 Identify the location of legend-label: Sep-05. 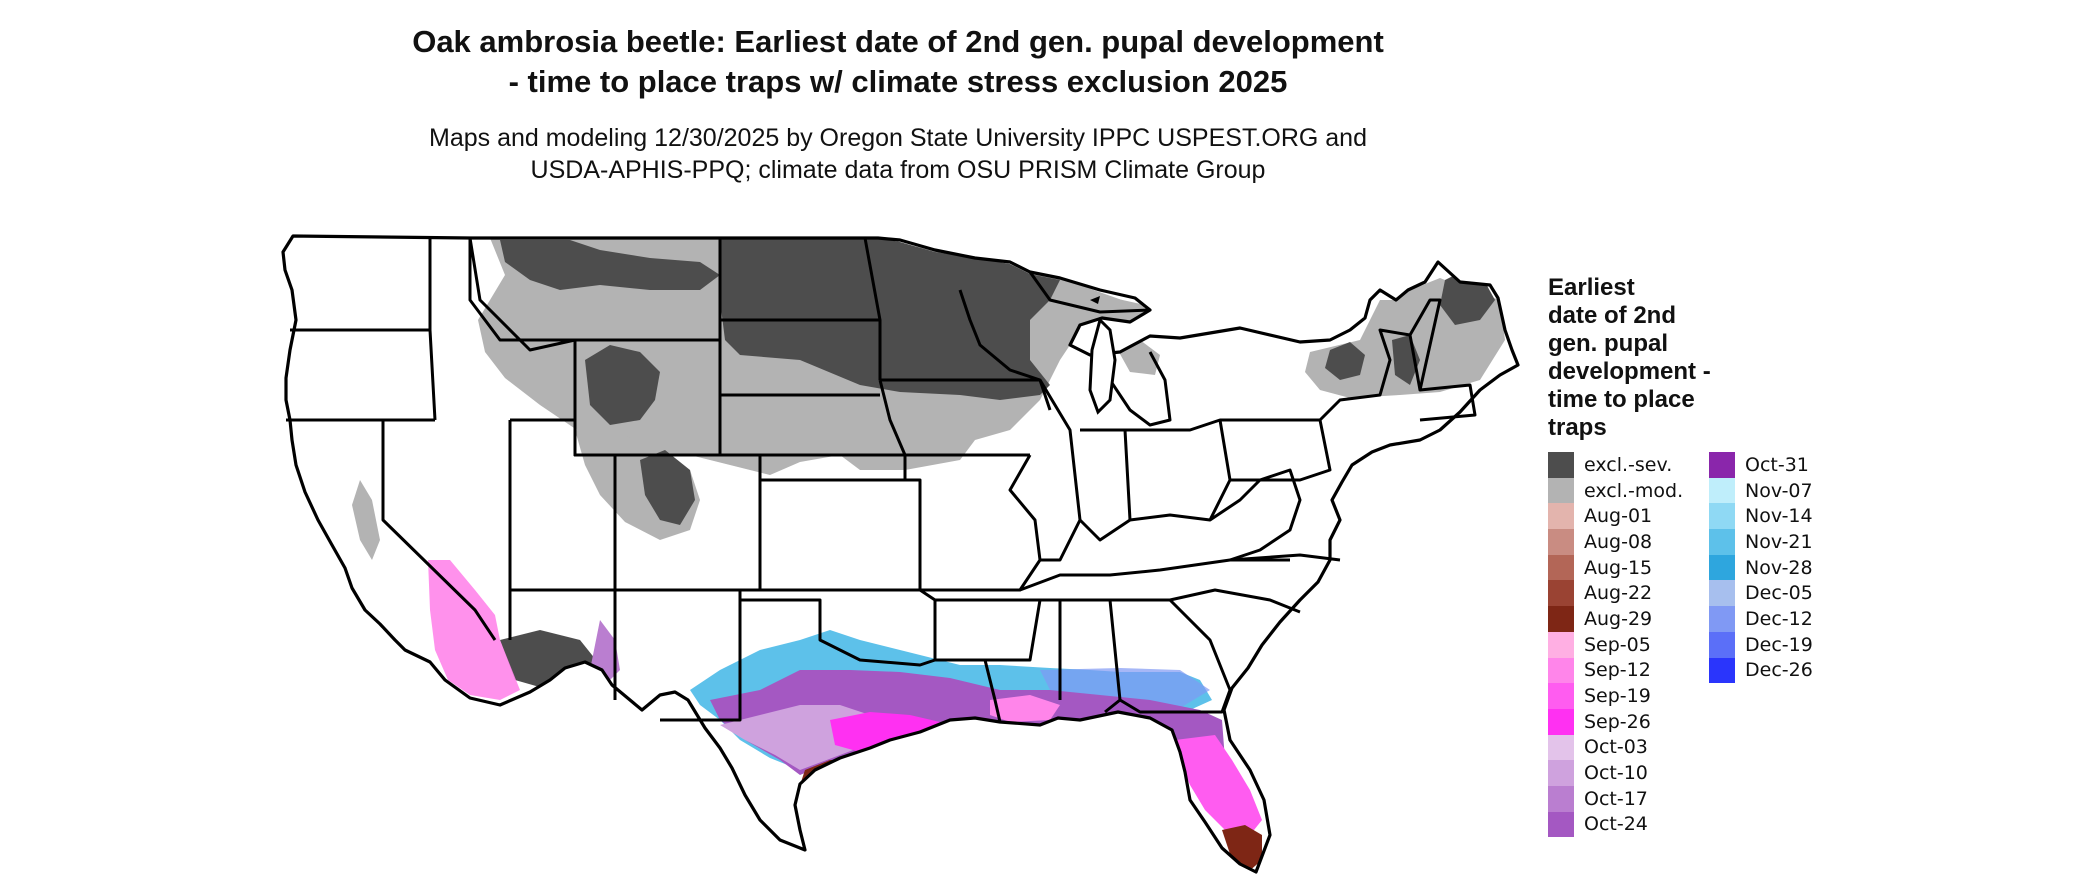
(1617, 644).